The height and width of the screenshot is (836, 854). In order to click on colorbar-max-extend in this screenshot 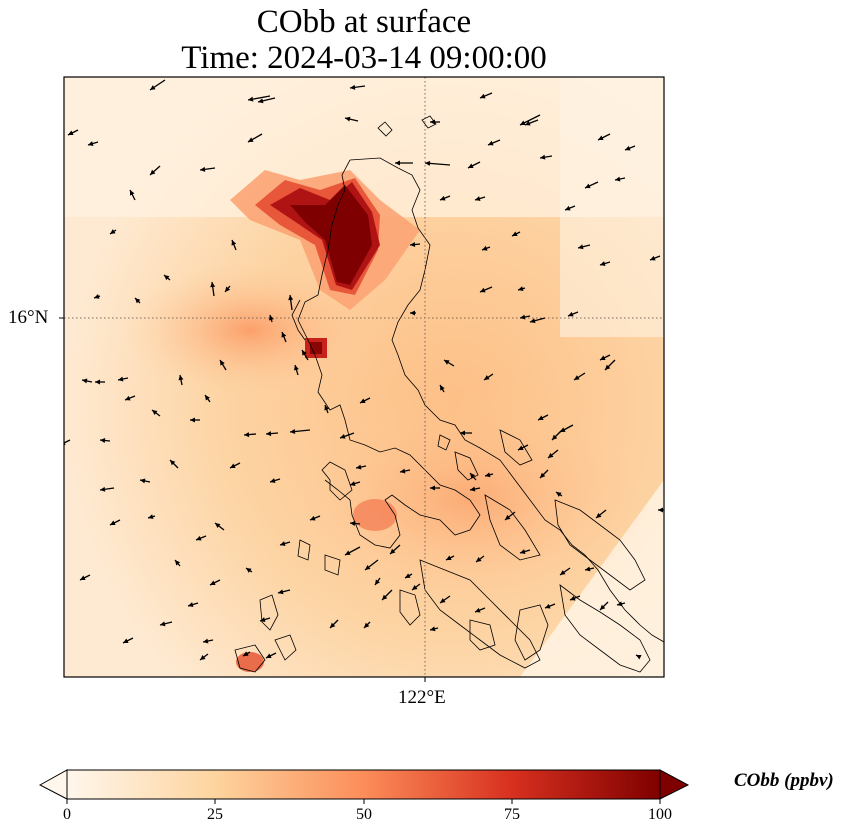, I will do `click(674, 784)`.